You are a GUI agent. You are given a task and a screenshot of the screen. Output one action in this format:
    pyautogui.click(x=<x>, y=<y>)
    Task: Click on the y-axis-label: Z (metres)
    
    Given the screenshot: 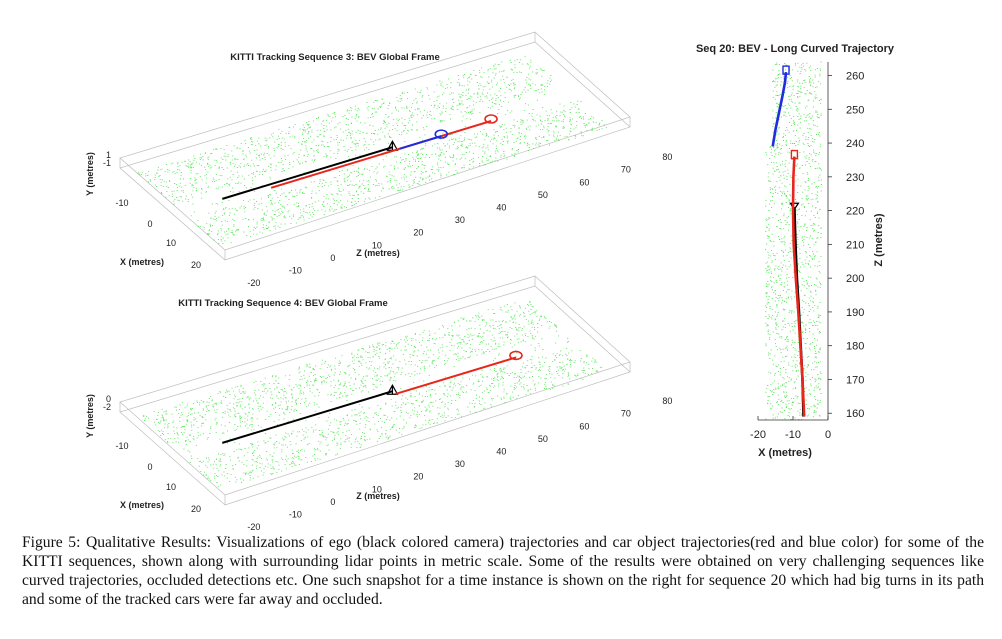 What is the action you would take?
    pyautogui.click(x=879, y=240)
    